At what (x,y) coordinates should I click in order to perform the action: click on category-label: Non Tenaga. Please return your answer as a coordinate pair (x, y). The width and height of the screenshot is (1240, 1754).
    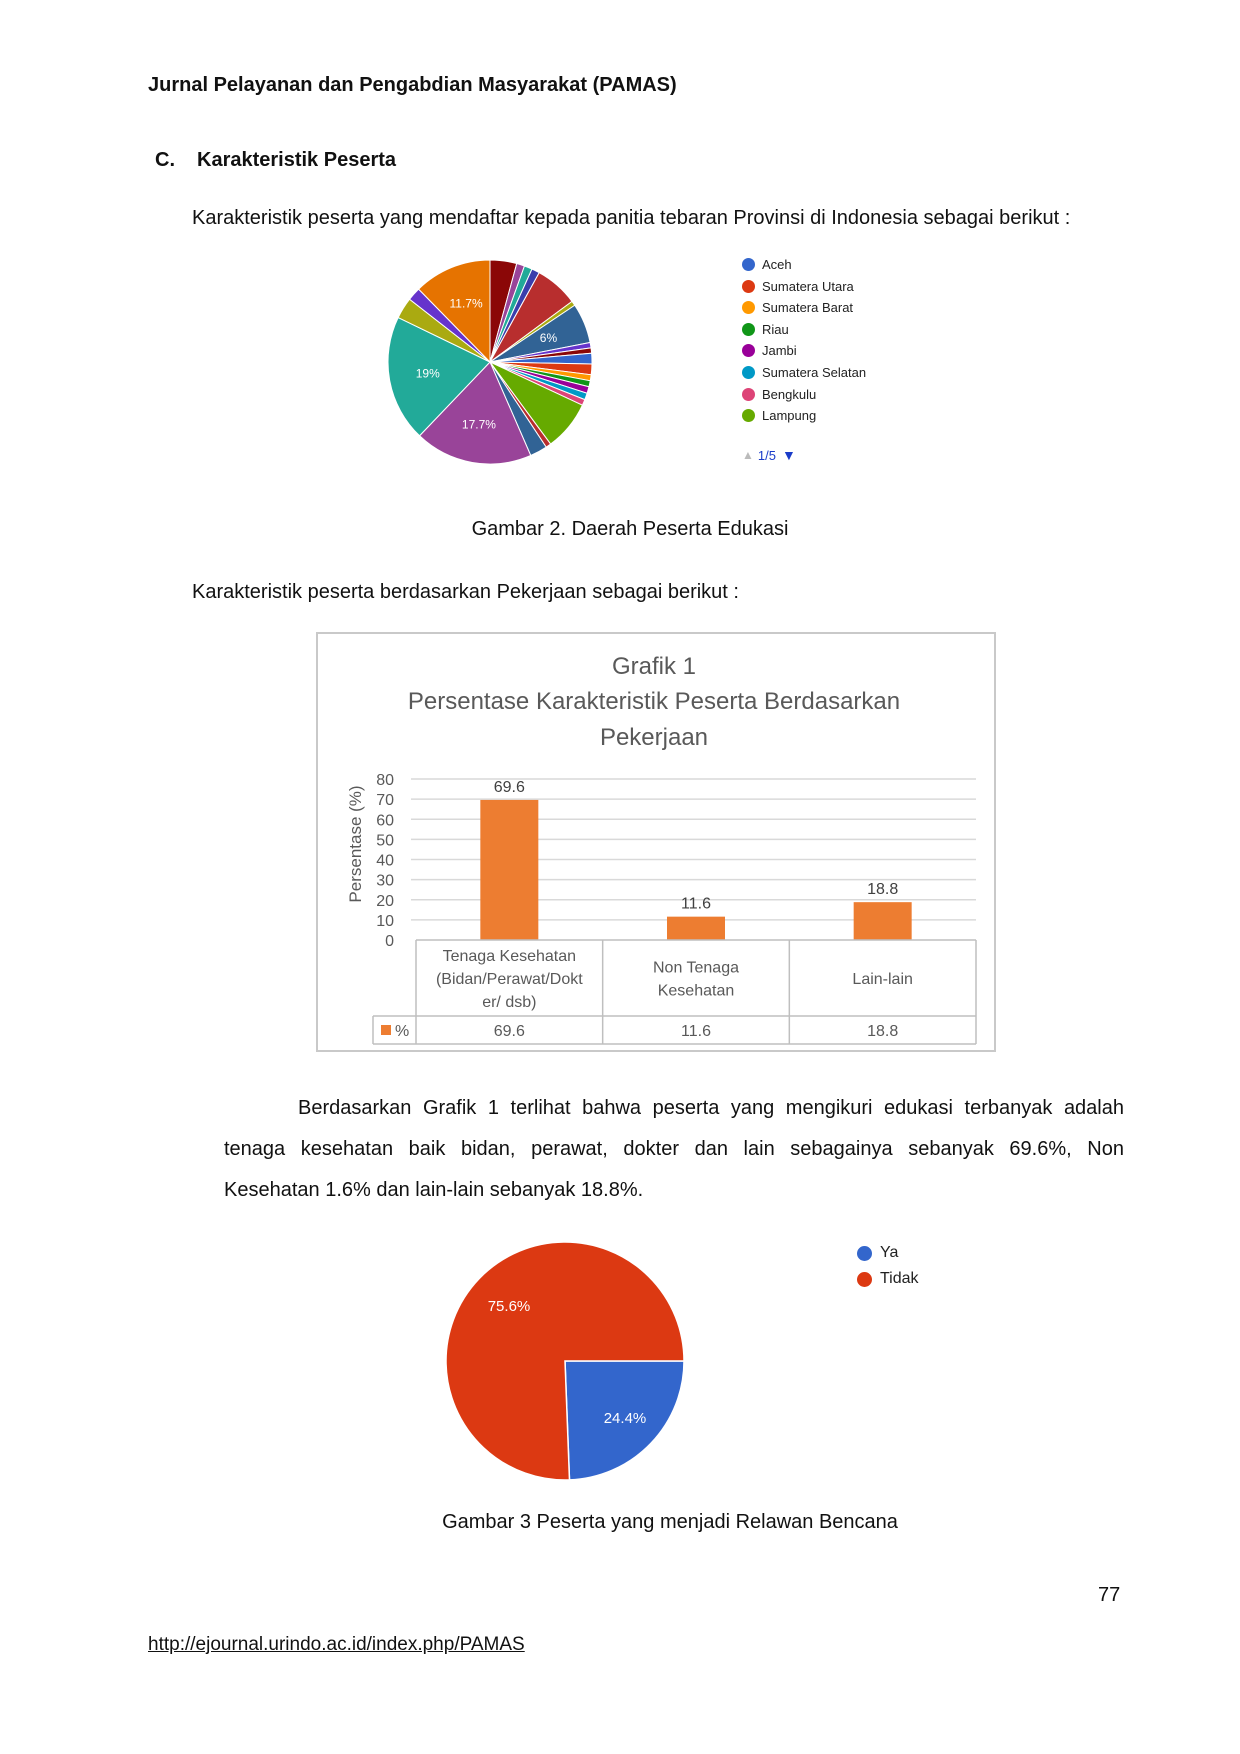
    Looking at the image, I should click on (696, 968).